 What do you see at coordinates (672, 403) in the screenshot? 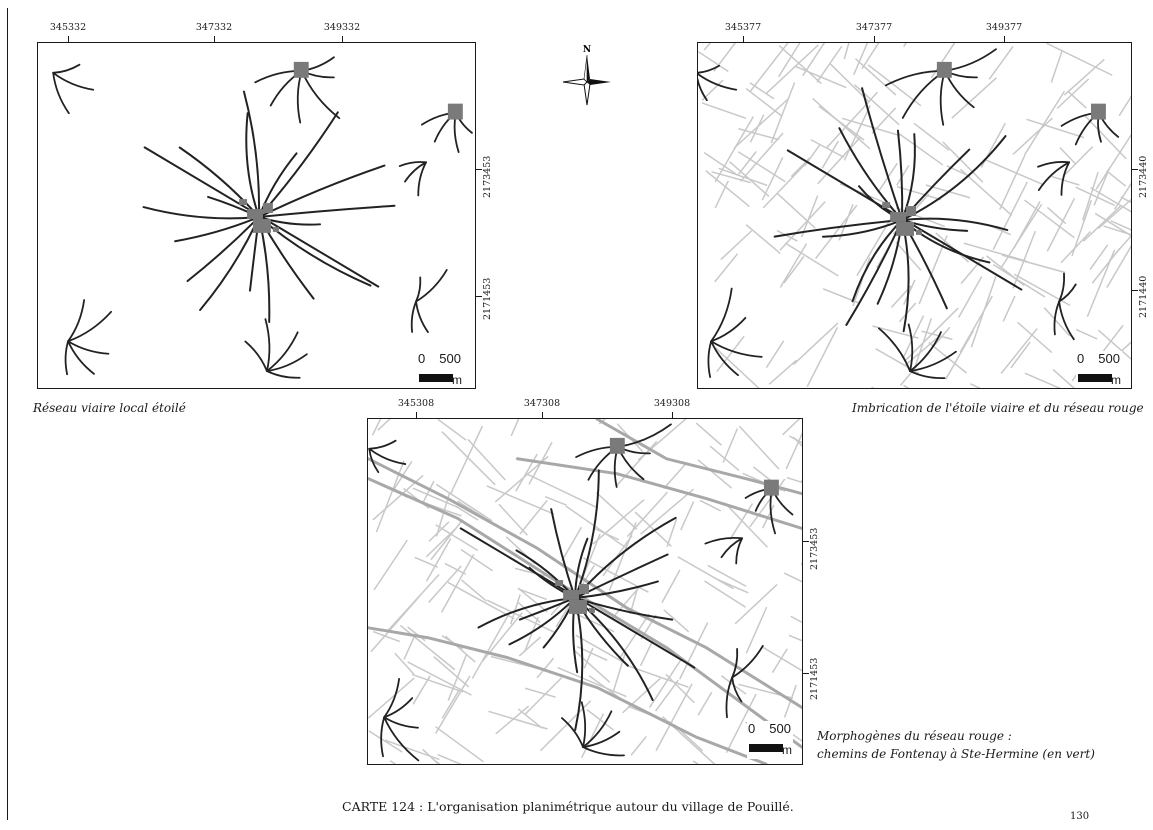
I see `easting-label: 349308` at bounding box center [672, 403].